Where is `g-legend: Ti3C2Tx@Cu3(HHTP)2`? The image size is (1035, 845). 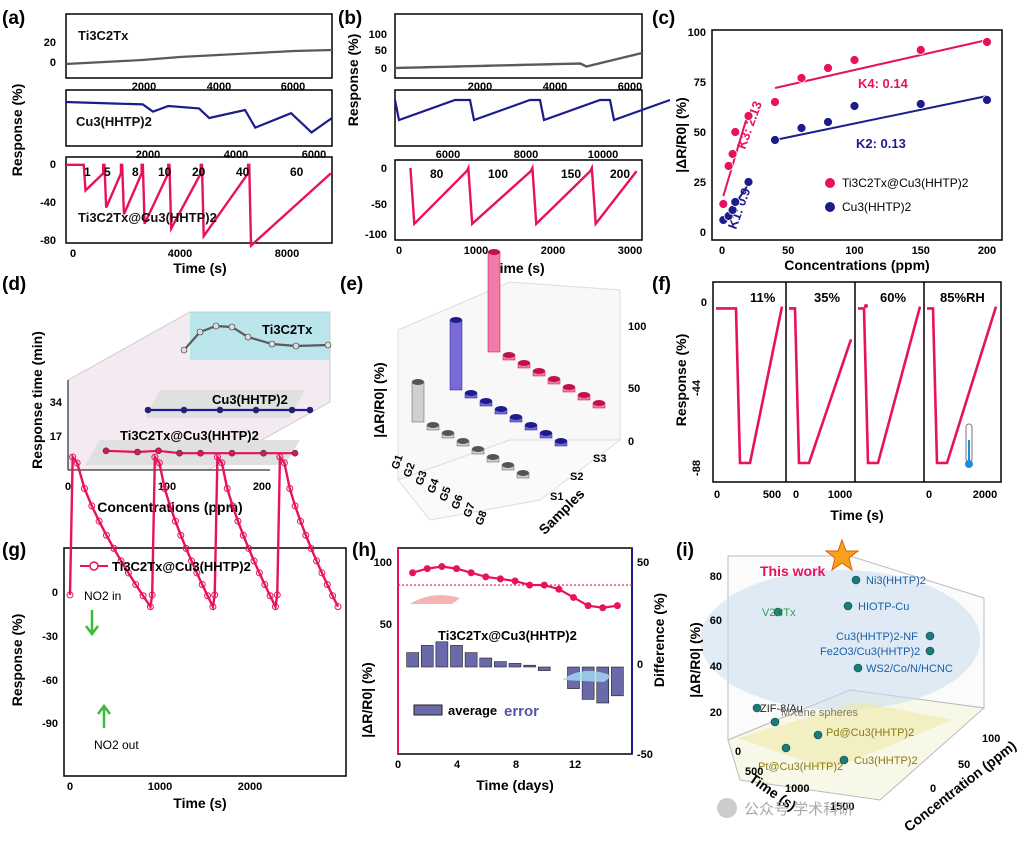 g-legend: Ti3C2Tx@Cu3(HHTP)2 is located at coordinates (181, 566).